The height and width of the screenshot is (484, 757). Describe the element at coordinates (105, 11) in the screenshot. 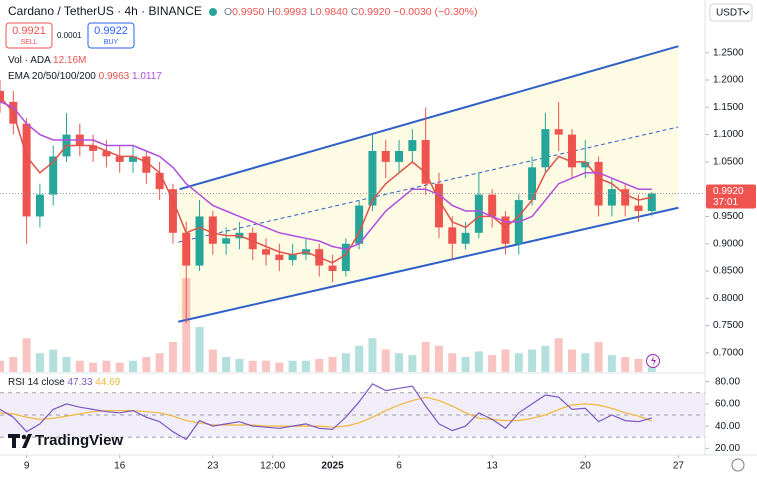

I see `symbol-title: Cardano / TetherUS · 4h · BINANCE` at that location.